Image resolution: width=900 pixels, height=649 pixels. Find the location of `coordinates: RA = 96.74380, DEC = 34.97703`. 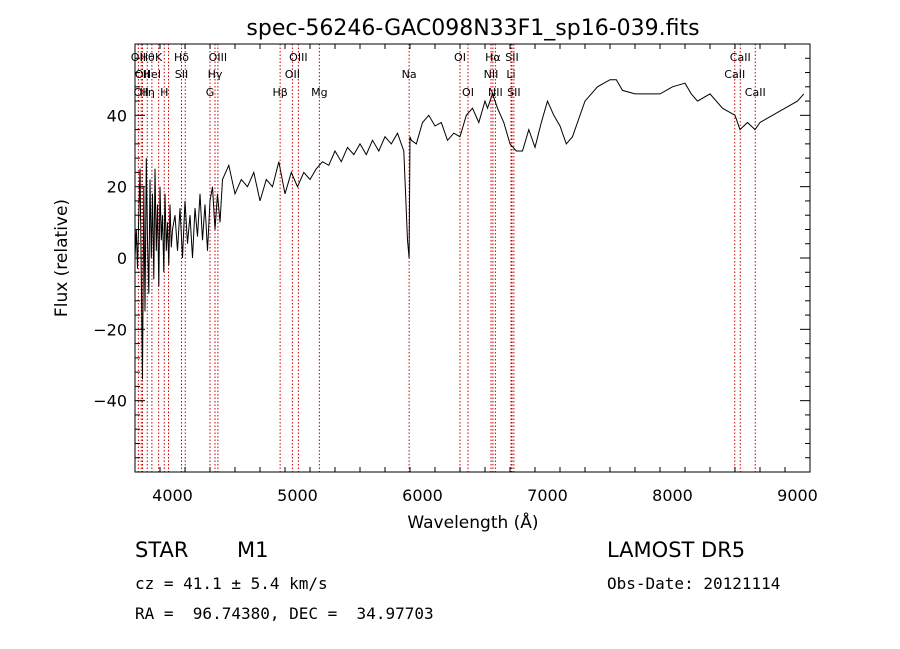

coordinates: RA = 96.74380, DEC = 34.97703 is located at coordinates (284, 613).